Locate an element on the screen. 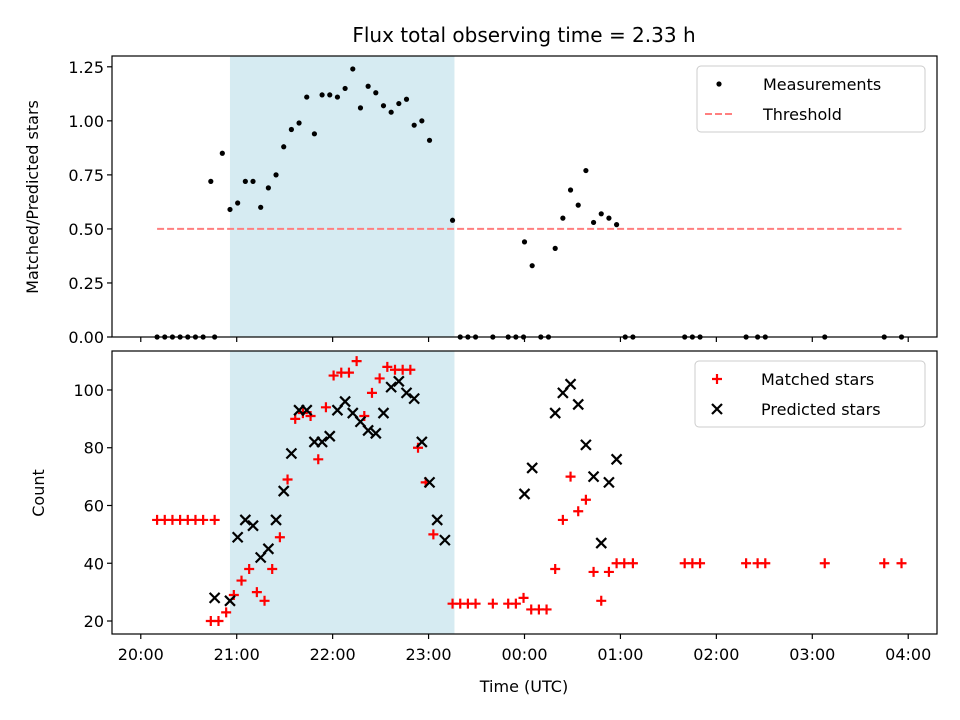 This screenshot has height=720, width=960. legend-dot-handle is located at coordinates (719, 84).